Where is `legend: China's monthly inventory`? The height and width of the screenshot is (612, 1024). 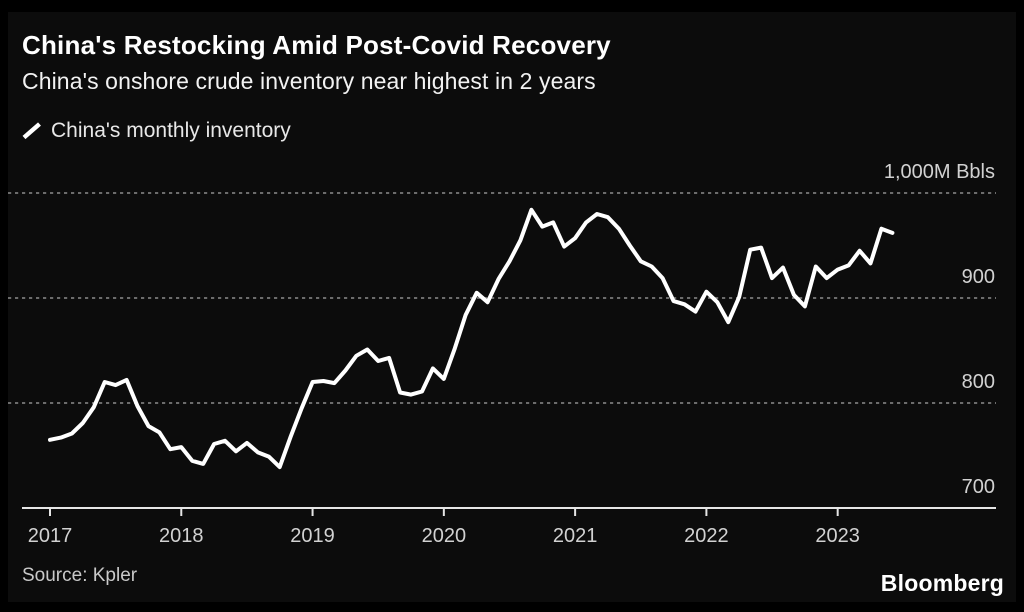 legend: China's monthly inventory is located at coordinates (156, 131).